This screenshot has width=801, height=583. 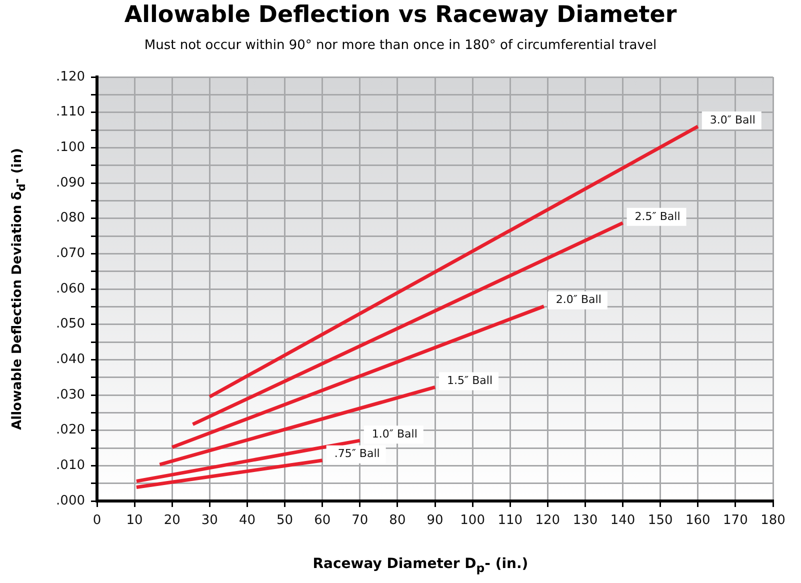 I want to click on y-tick-label: .020, so click(x=70, y=430).